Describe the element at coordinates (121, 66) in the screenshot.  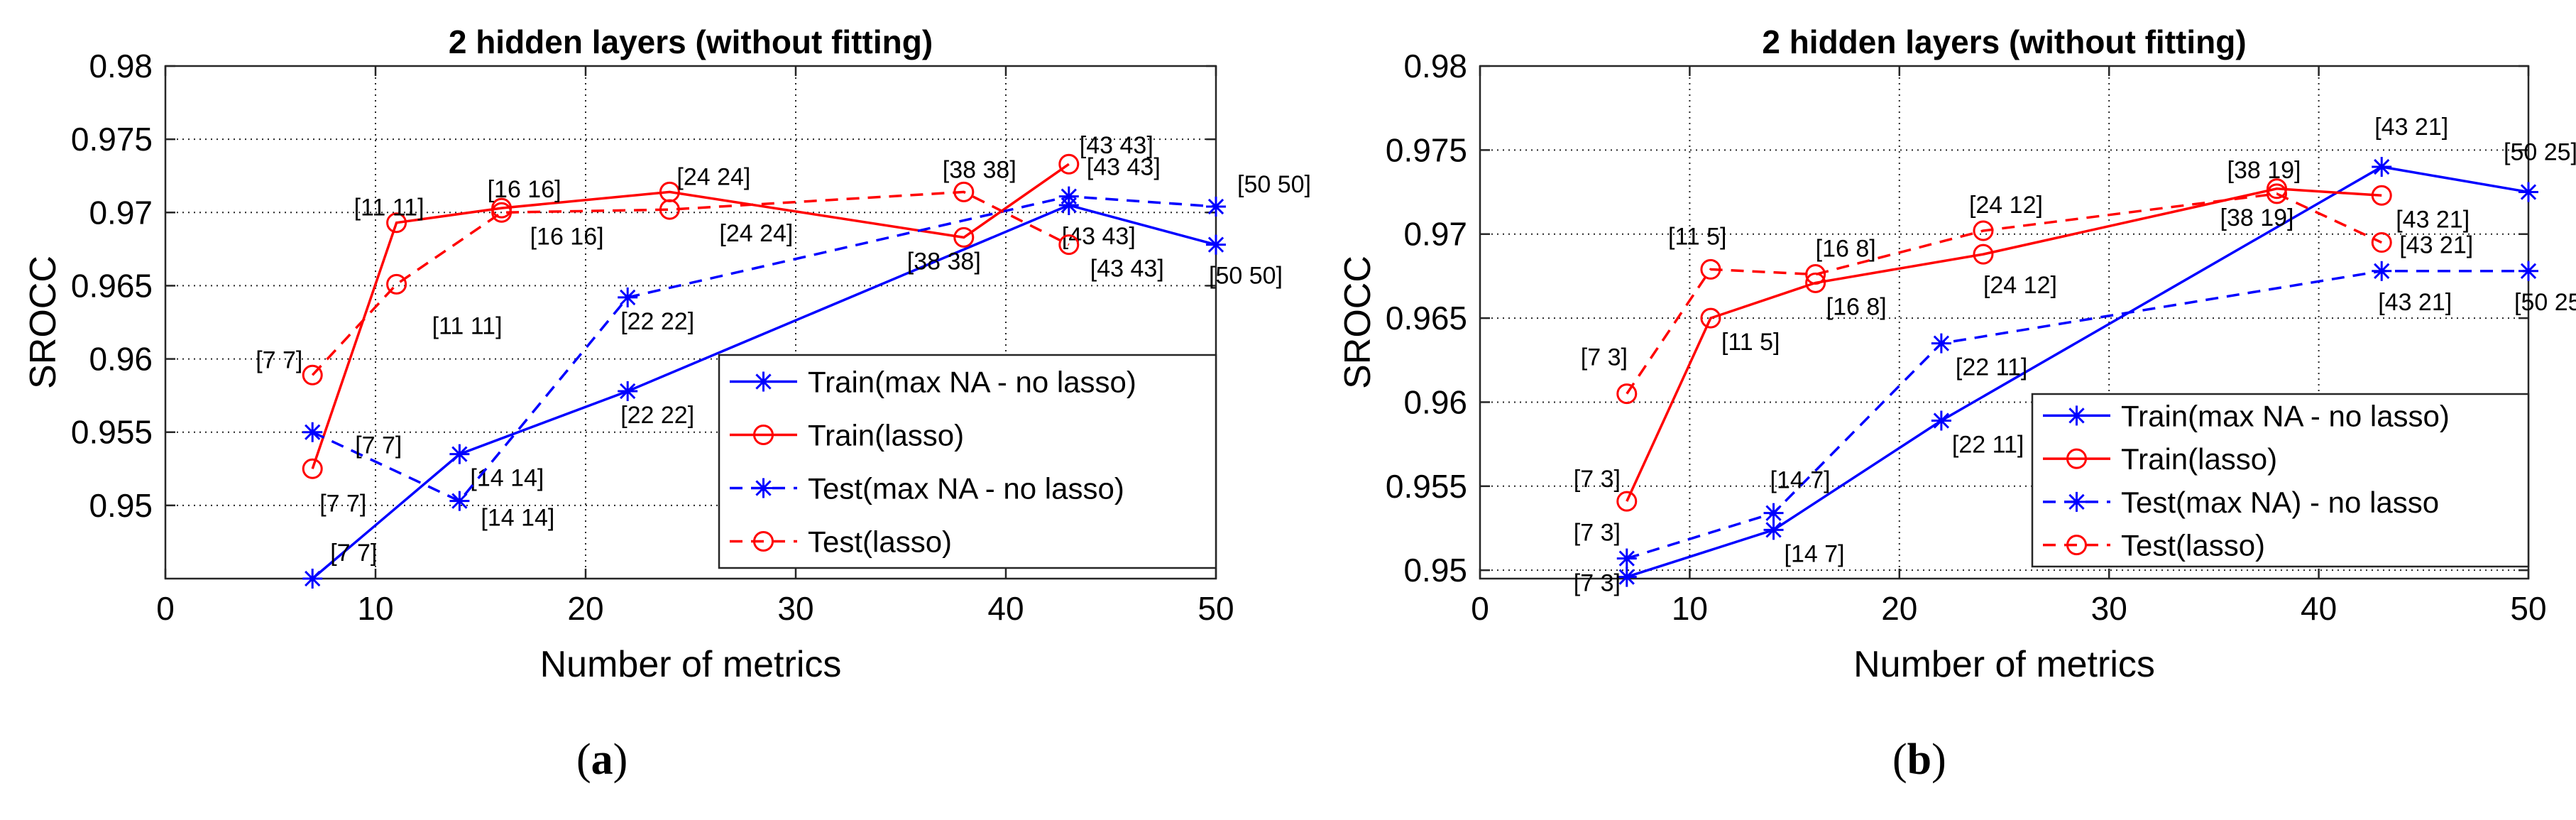
I see `panel-a-y-tick-label: 0.98` at that location.